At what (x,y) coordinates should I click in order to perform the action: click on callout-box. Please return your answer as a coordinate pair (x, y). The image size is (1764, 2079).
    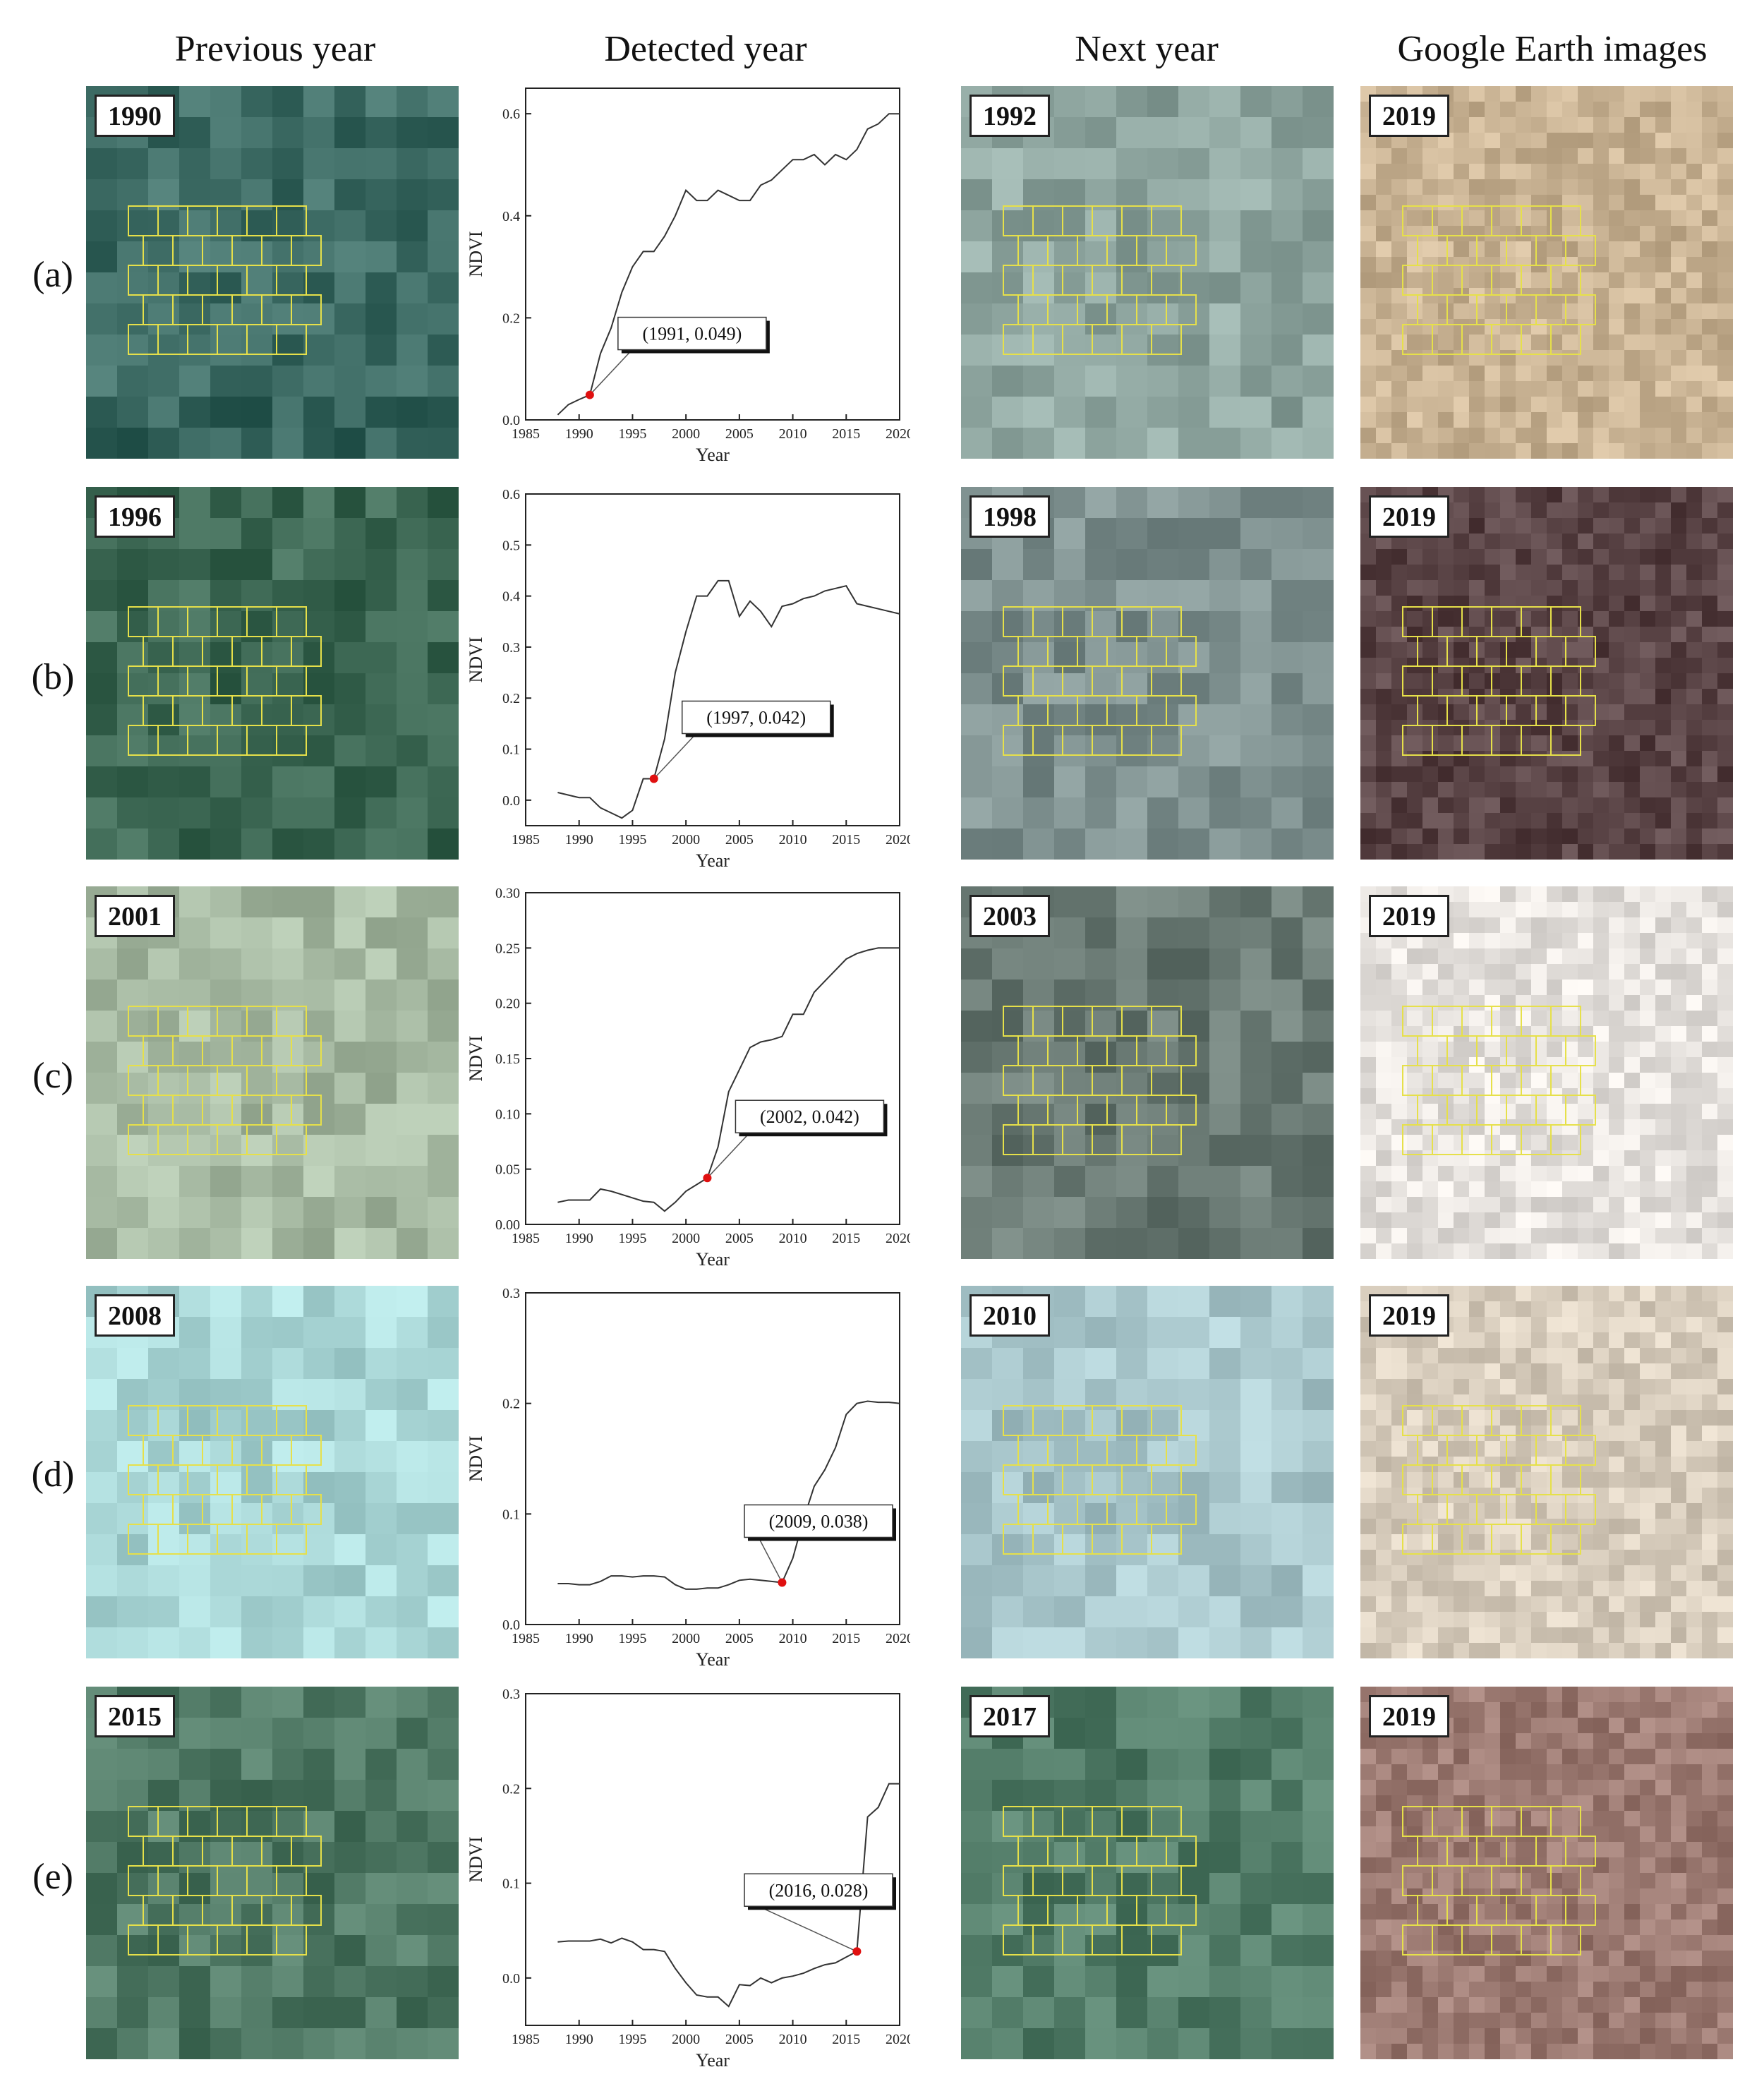
    Looking at the image, I should click on (818, 1891).